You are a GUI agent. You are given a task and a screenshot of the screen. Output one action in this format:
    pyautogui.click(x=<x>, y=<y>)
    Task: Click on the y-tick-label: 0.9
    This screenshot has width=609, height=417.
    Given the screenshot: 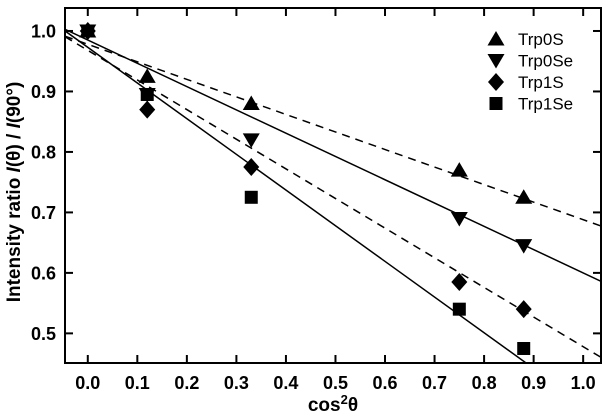 What is the action you would take?
    pyautogui.click(x=43, y=92)
    